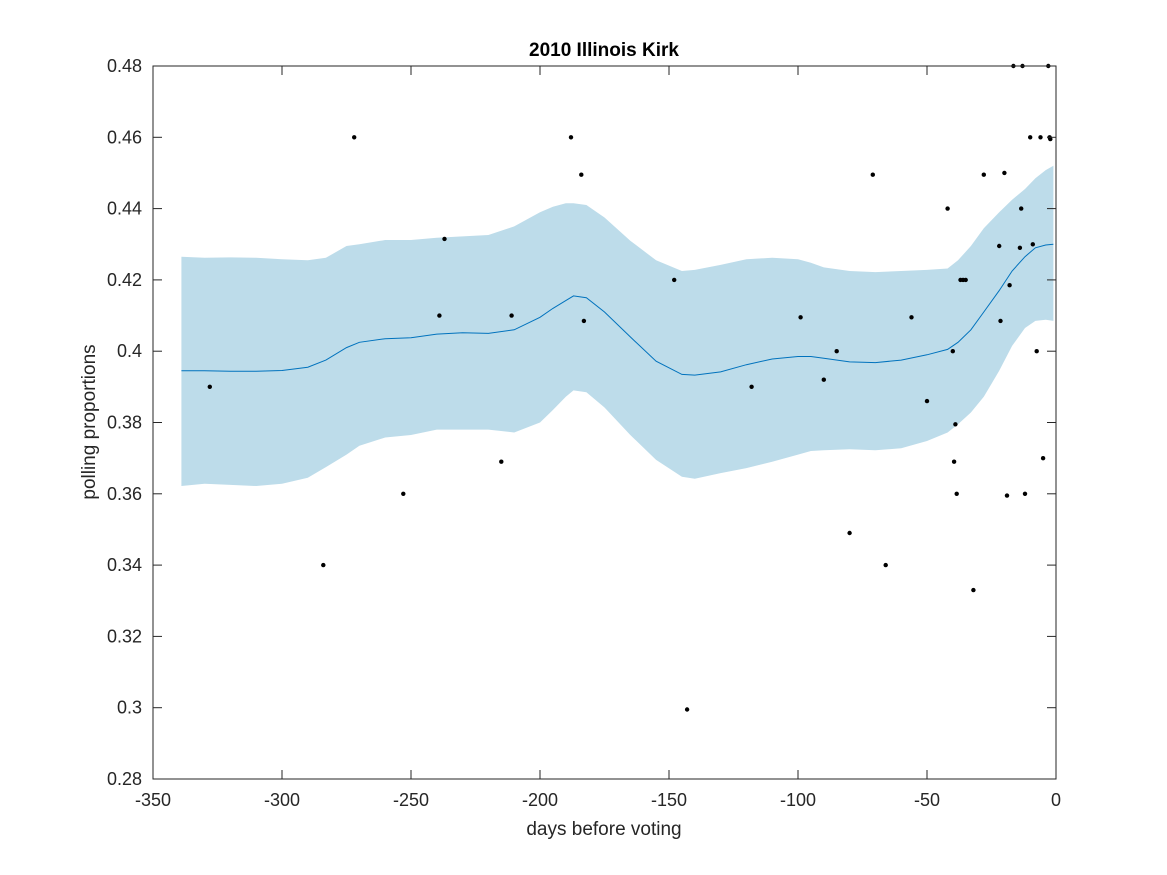 This screenshot has width=1167, height=875. What do you see at coordinates (124, 209) in the screenshot?
I see `y-tick-label: 0.44` at bounding box center [124, 209].